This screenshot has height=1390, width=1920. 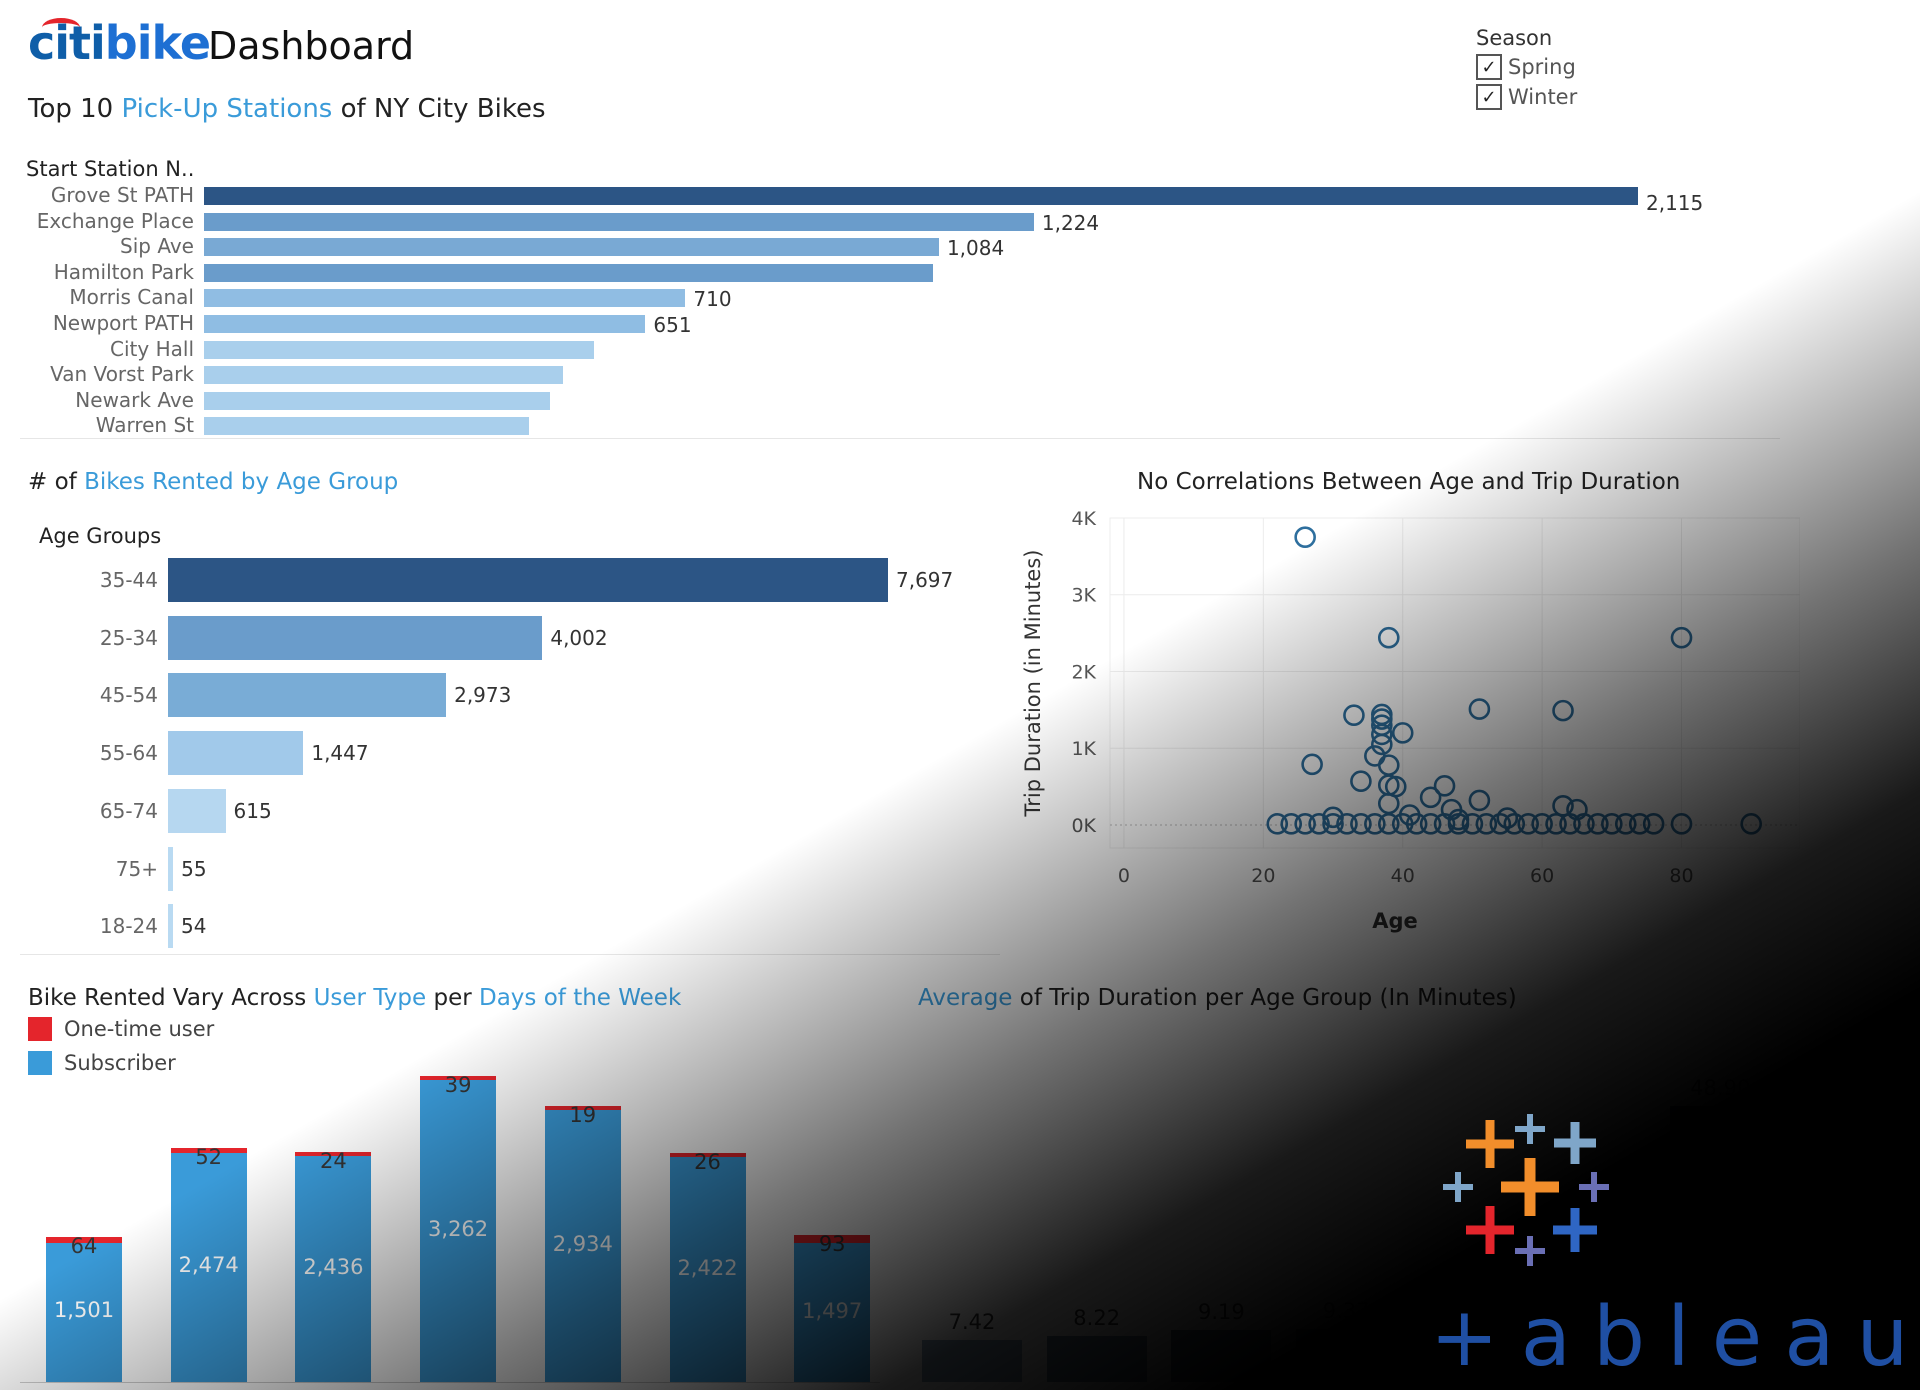 What do you see at coordinates (832, 1243) in the screenshot?
I see `one-time-value-label: 93` at bounding box center [832, 1243].